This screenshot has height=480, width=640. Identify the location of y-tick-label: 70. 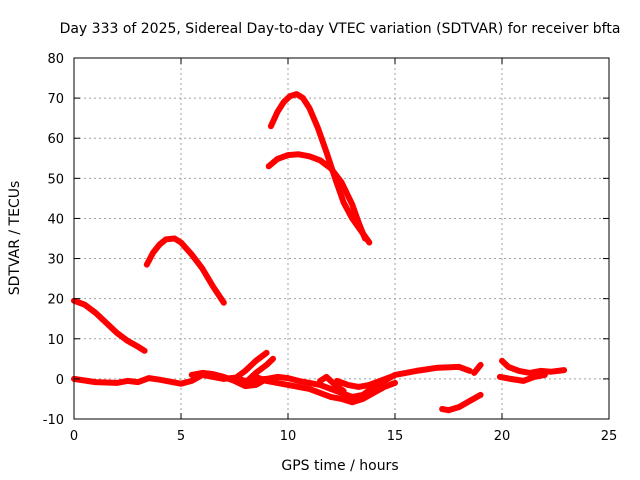
(55, 99).